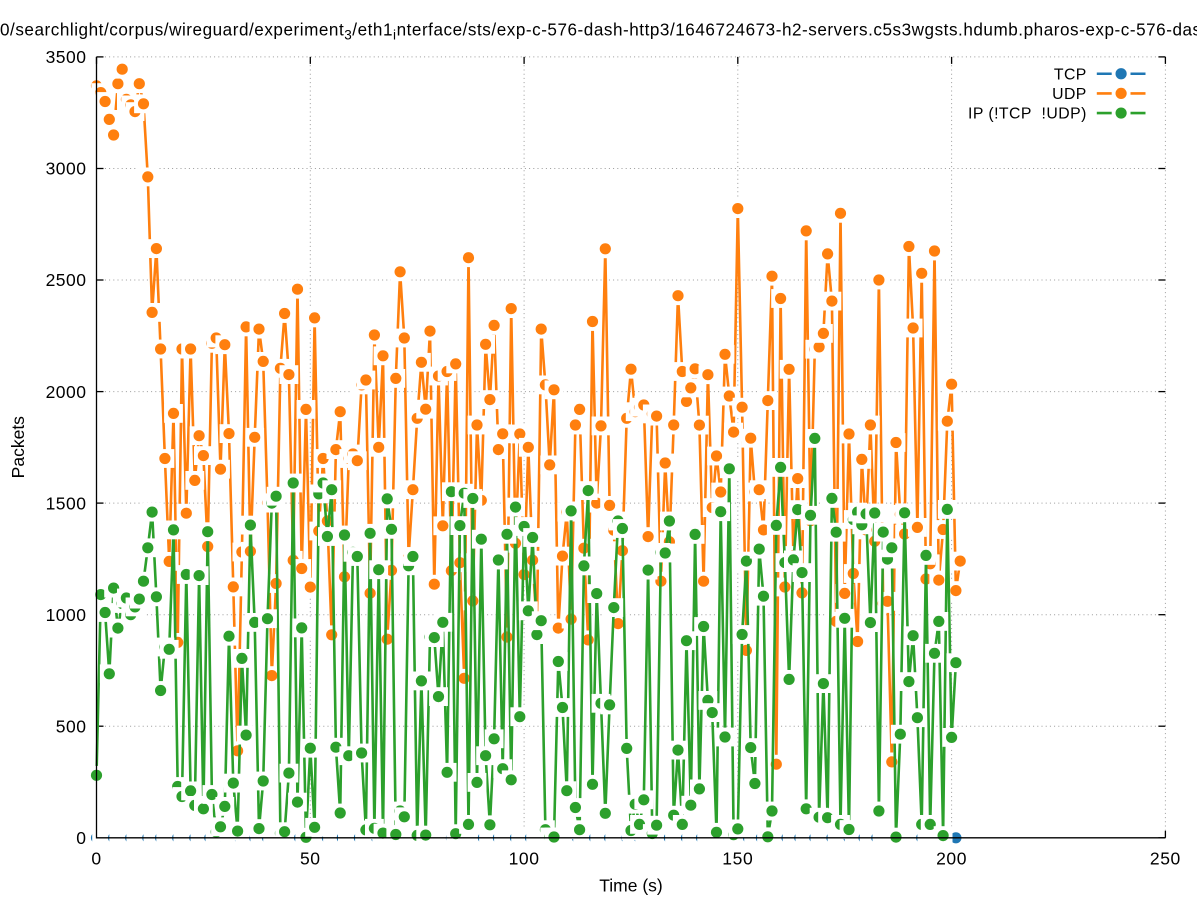  I want to click on svg-text: 2500, so click(66, 280).